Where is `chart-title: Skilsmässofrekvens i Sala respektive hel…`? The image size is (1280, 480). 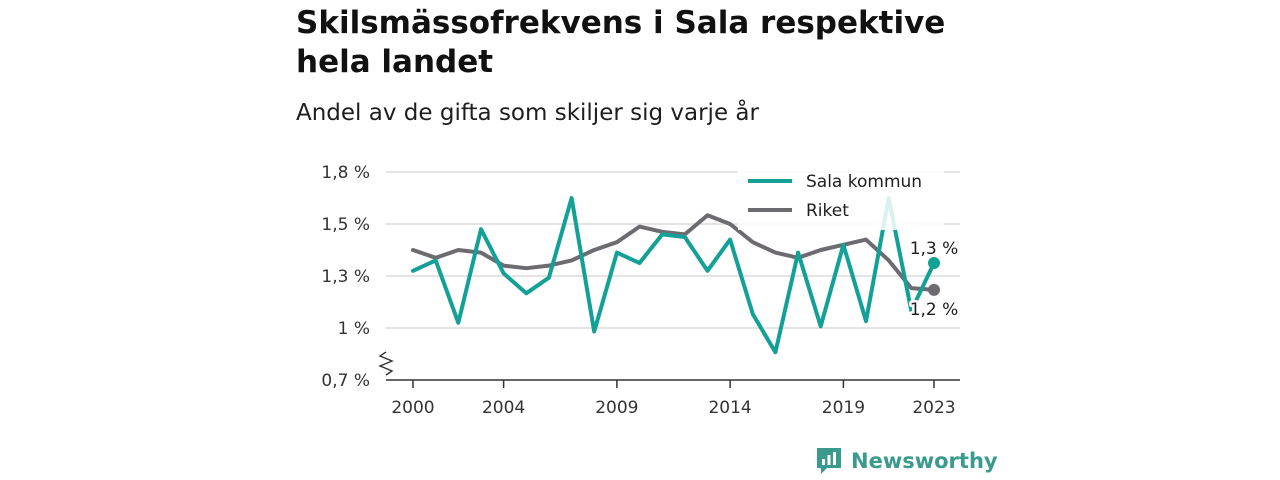
chart-title: Skilsmässofrekvens i Sala respektive hel… is located at coordinates (621, 42).